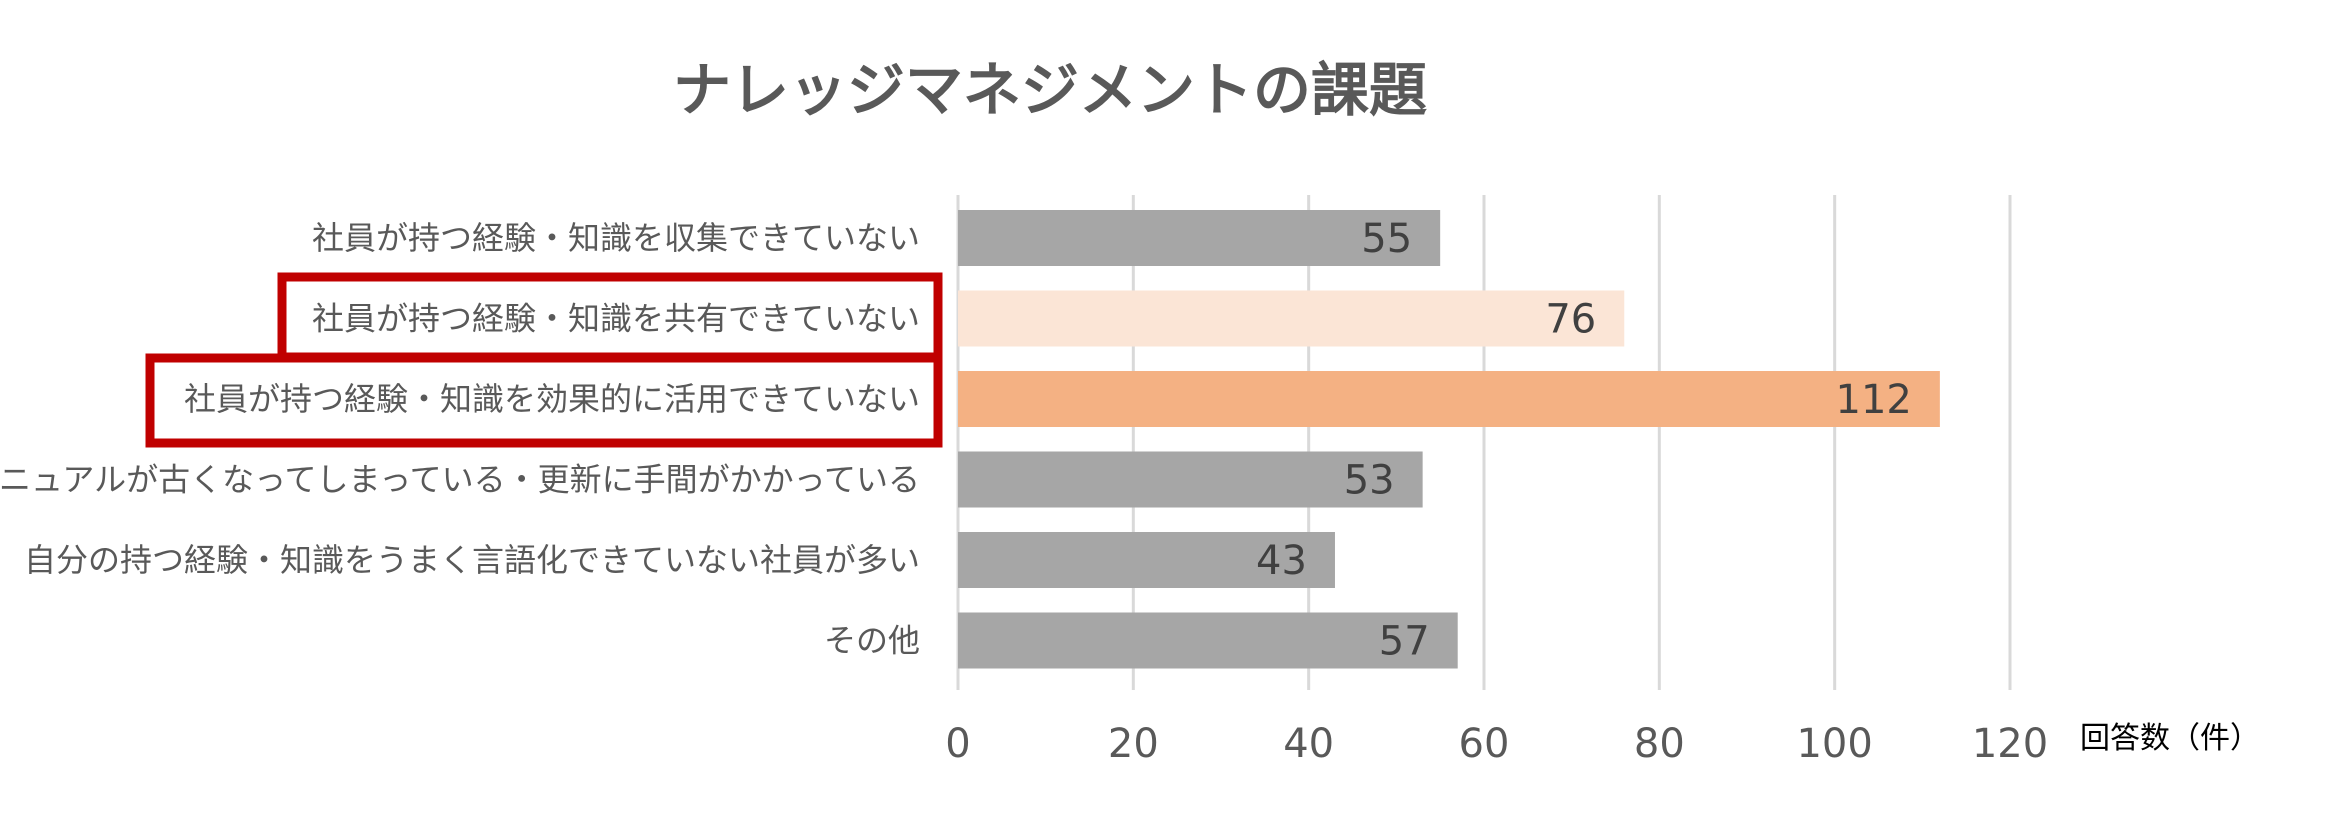 The width and height of the screenshot is (2351, 822). What do you see at coordinates (472, 560) in the screenshot?
I see `category-label: 自分の持つ経験・知識をうまく言語化できていない社員が多い` at bounding box center [472, 560].